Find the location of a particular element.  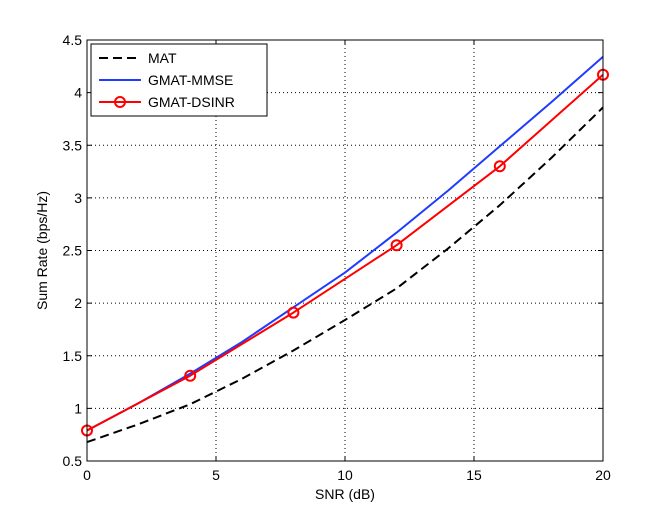

y-tick-label: 4 is located at coordinates (78, 93).